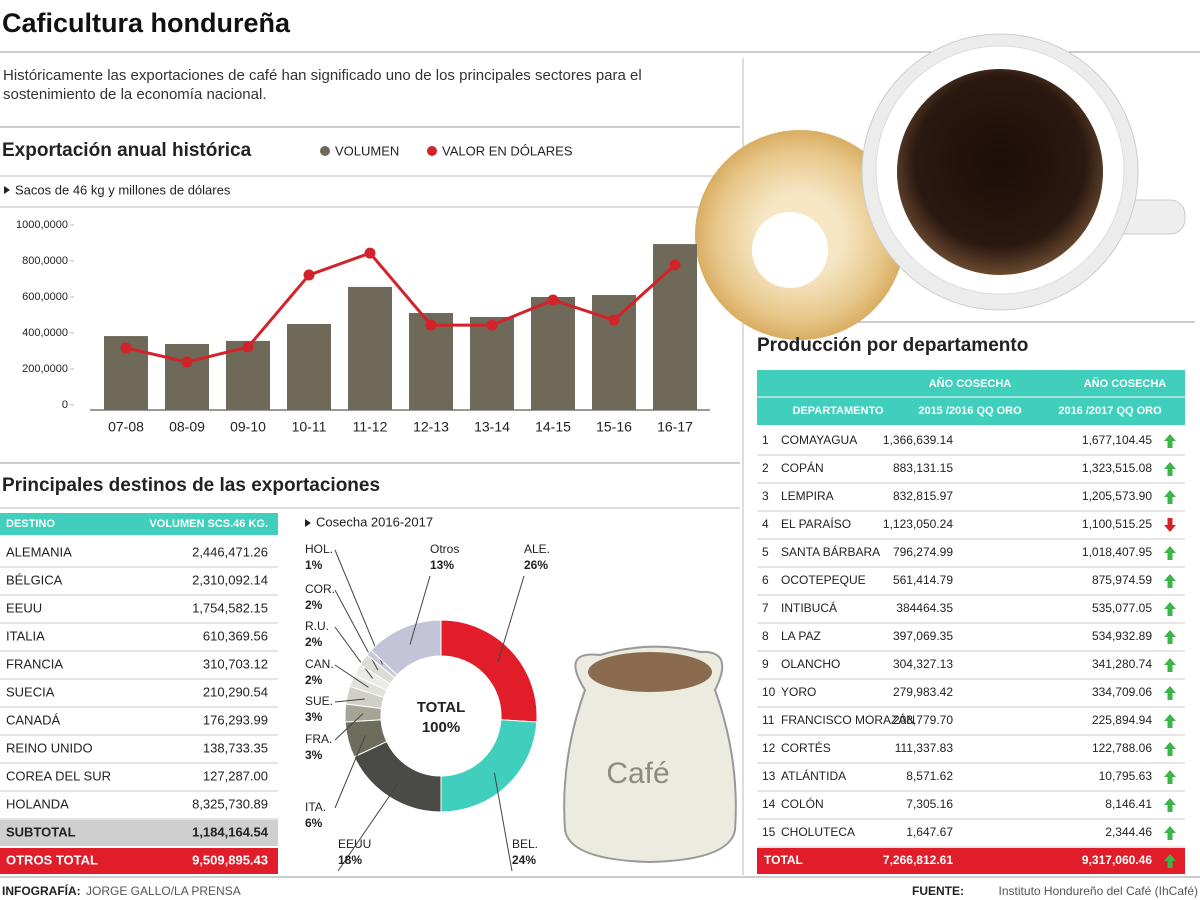 This screenshot has width=1200, height=900. I want to click on table-cell: 176,293.99, so click(235, 719).